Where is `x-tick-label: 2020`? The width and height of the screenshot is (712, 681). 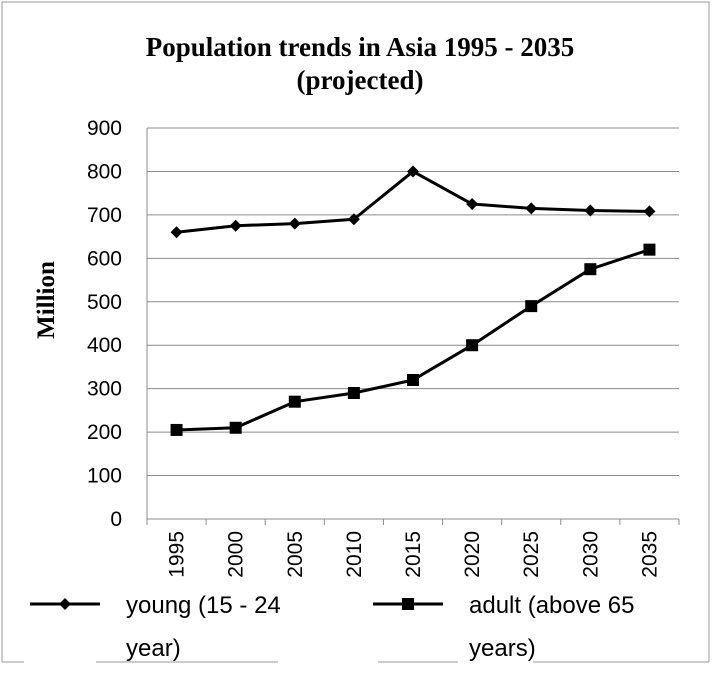
x-tick-label: 2020 is located at coordinates (472, 554).